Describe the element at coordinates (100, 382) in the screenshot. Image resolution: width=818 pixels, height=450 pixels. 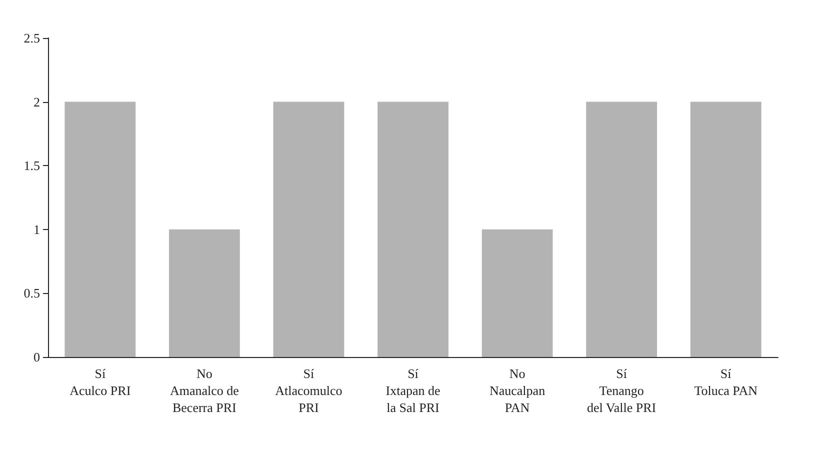
I see `x-tick-label: Sí Aculco PRI` at that location.